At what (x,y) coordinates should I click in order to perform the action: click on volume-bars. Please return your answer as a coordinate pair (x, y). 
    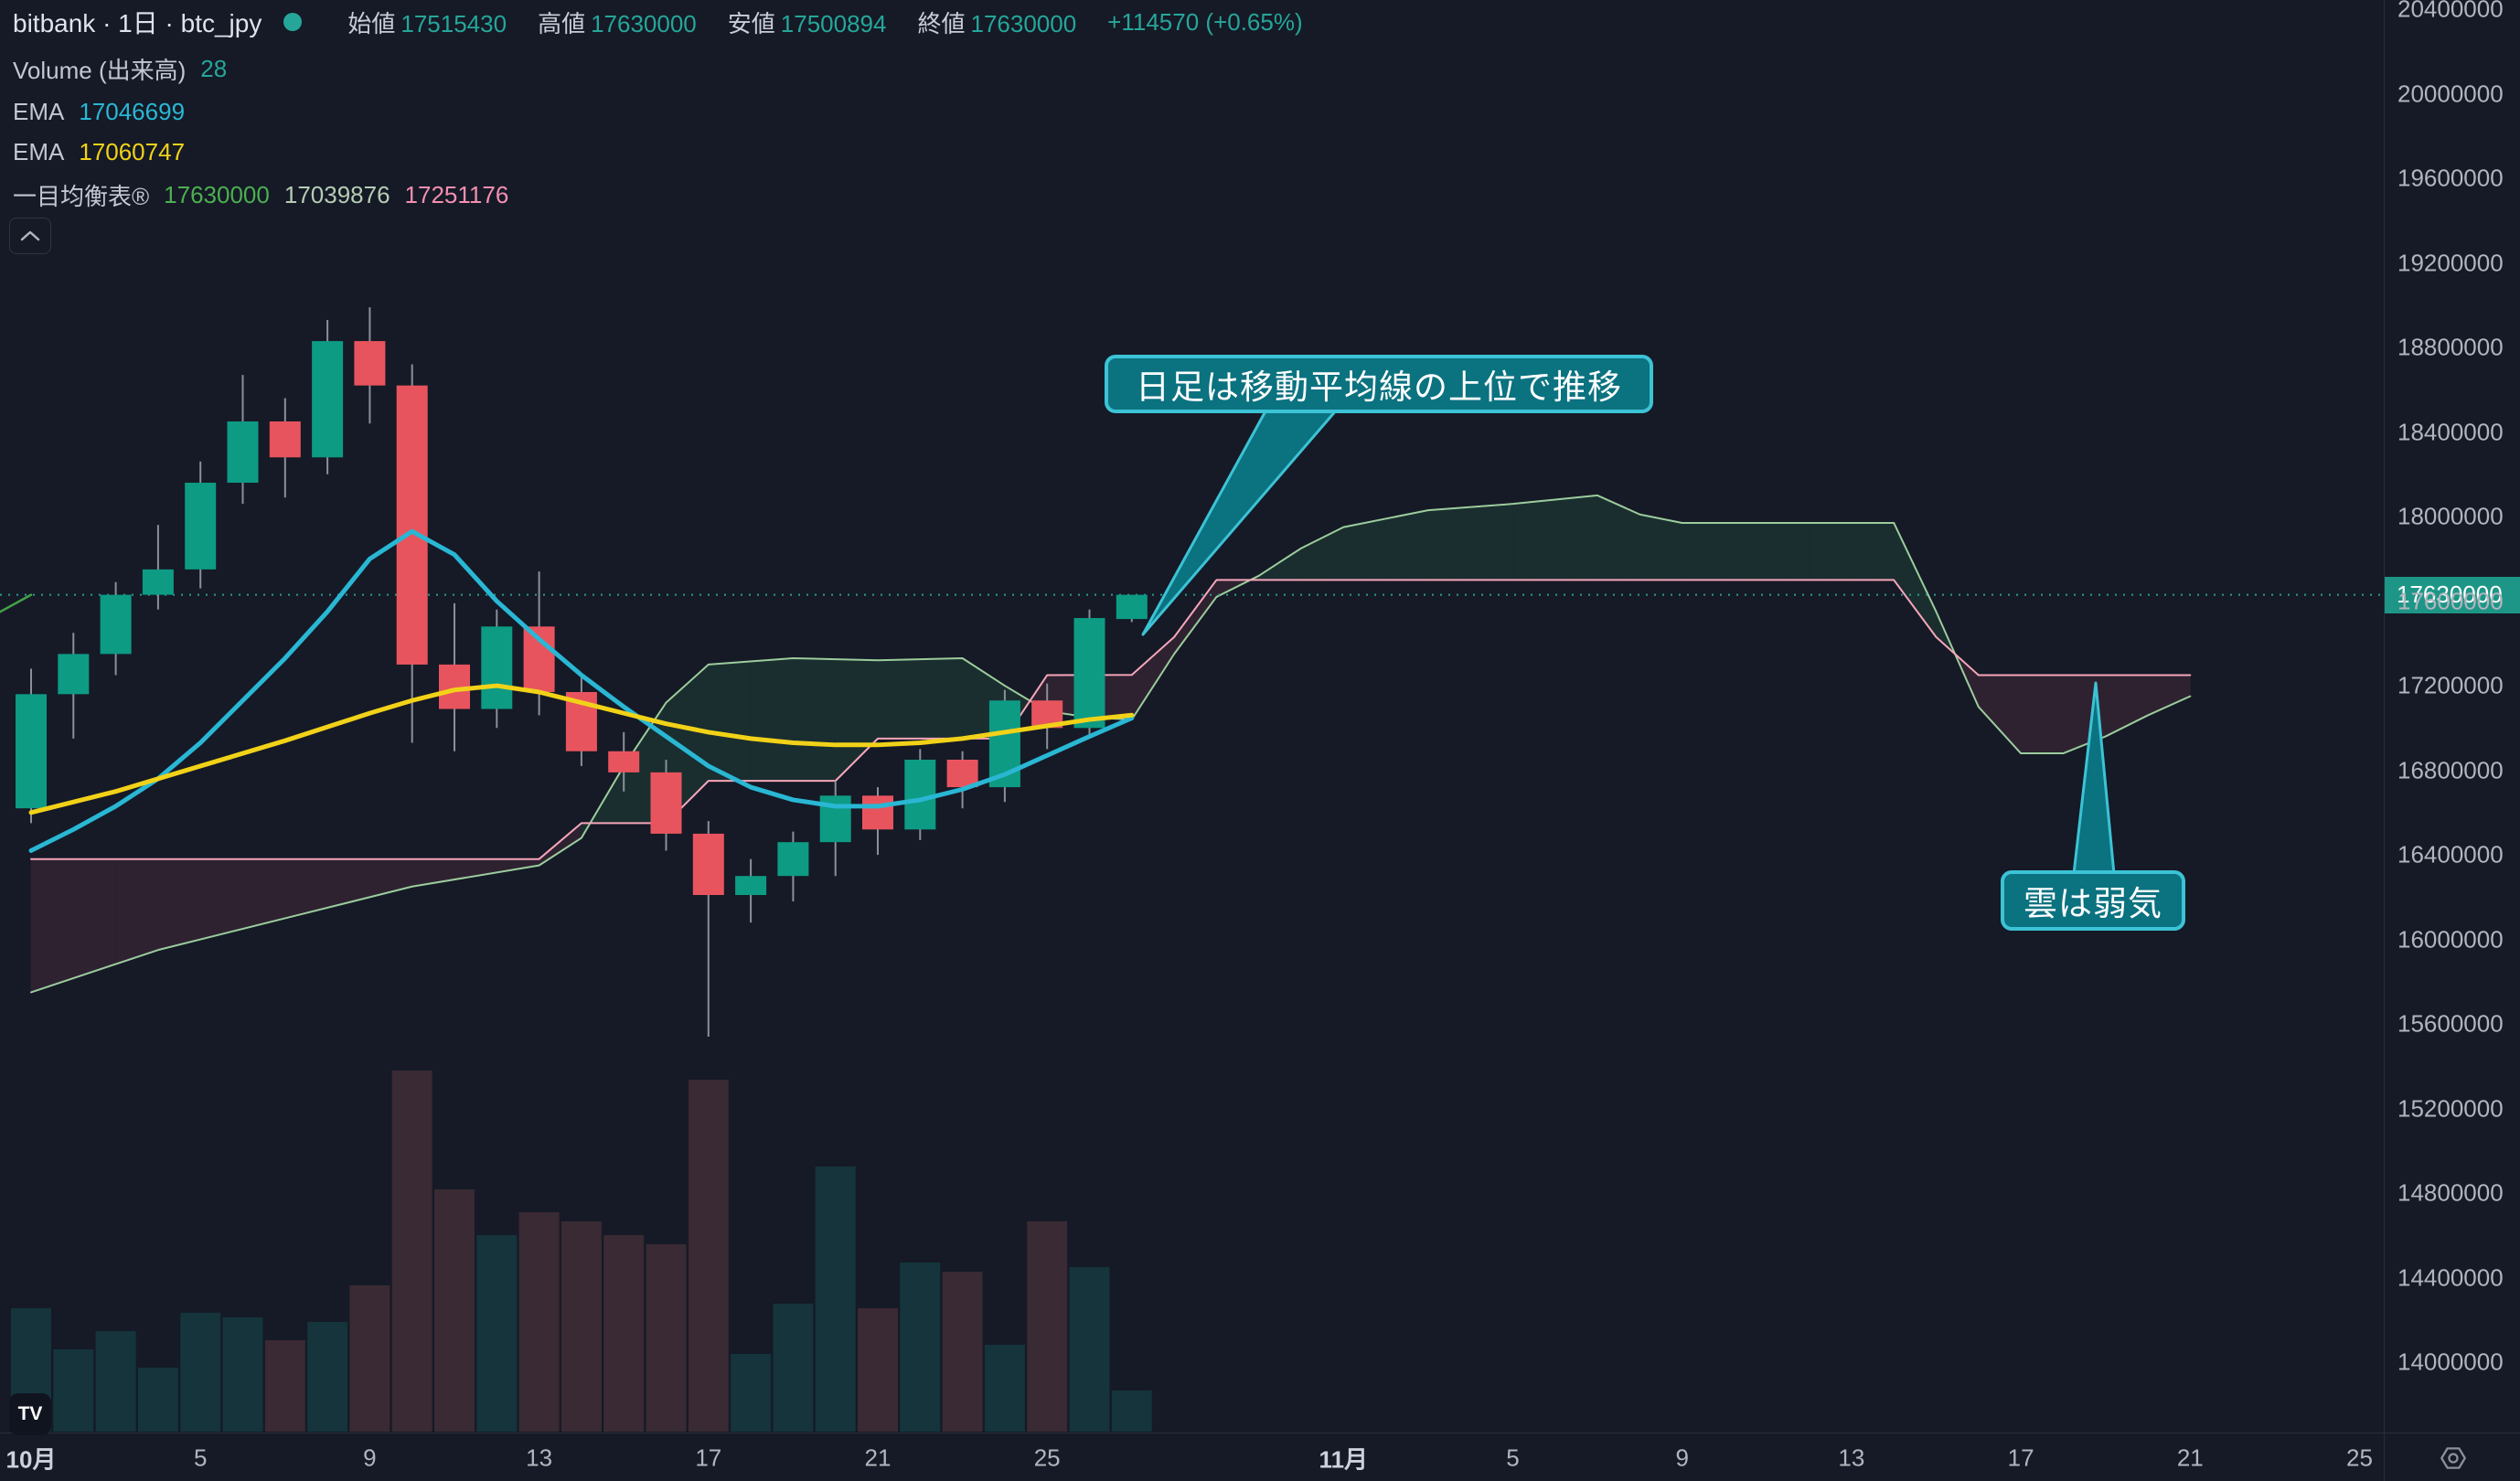
    Looking at the image, I should click on (581, 1251).